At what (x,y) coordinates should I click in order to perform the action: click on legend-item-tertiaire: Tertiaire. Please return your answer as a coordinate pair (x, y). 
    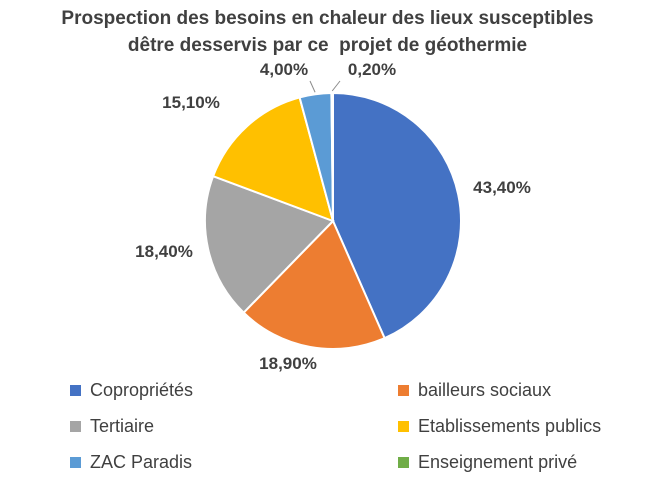
    Looking at the image, I should click on (112, 426).